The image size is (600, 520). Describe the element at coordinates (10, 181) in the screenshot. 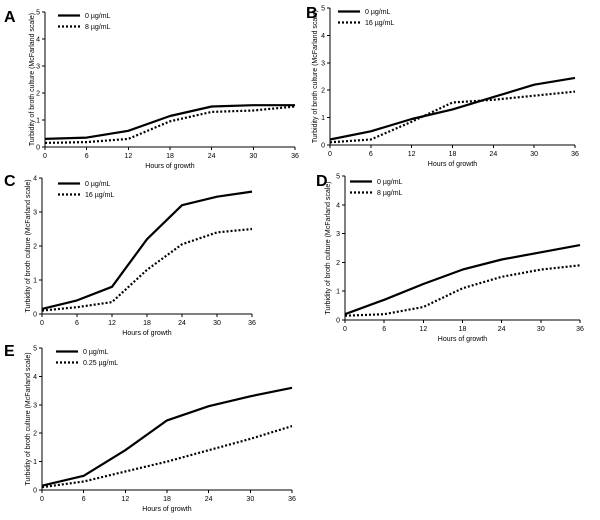

I see `panel-letter: C` at that location.